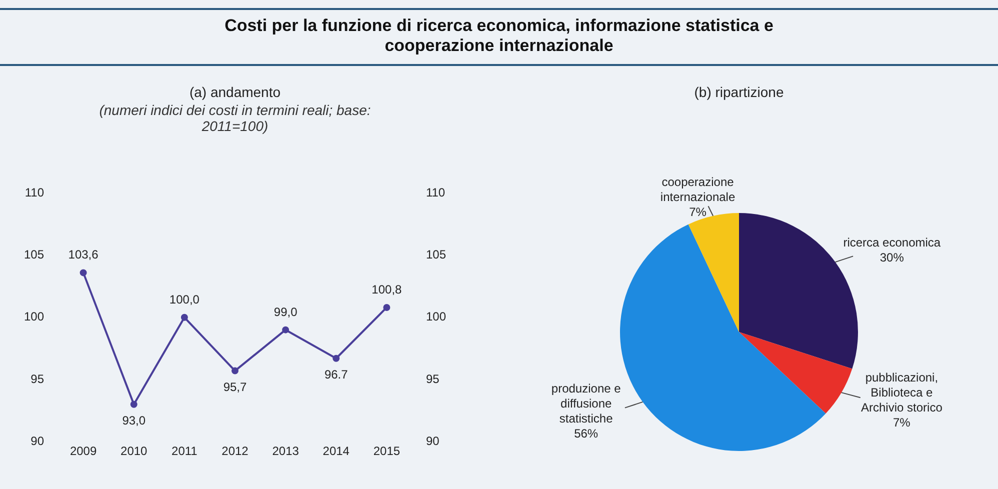  What do you see at coordinates (34, 255) in the screenshot?
I see `y-tick-label: 105` at bounding box center [34, 255].